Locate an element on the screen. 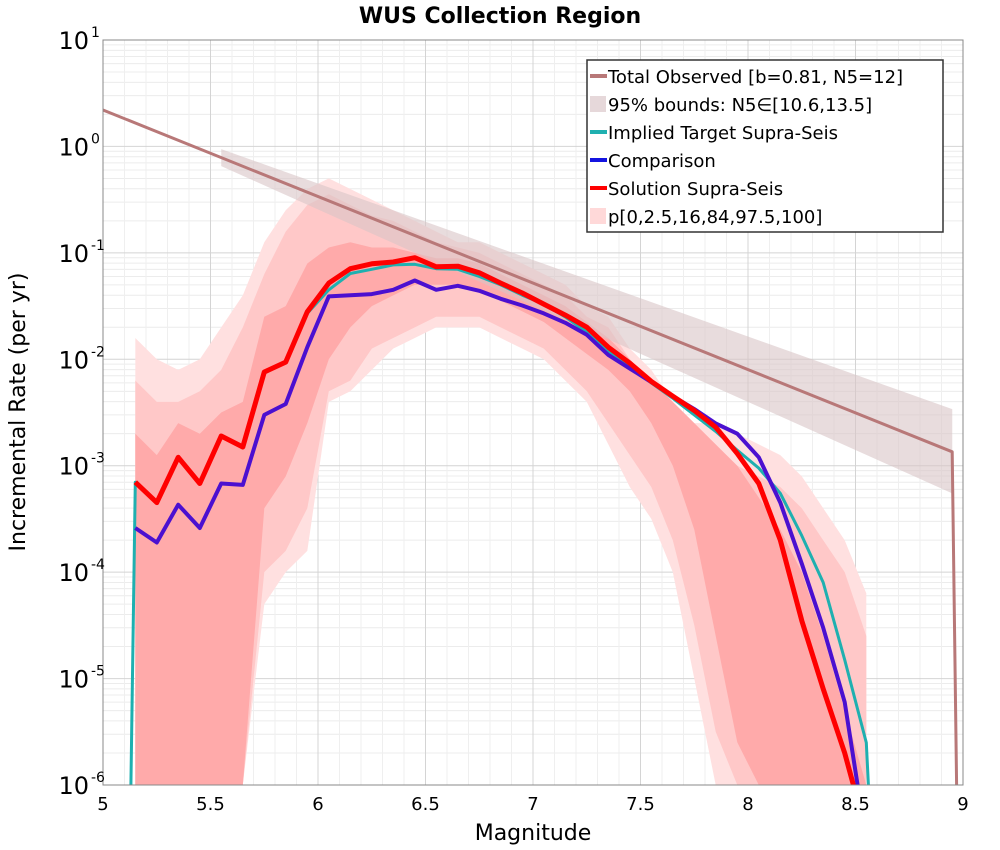 Image resolution: width=1000 pixels, height=850 pixels. y-tick-exponent: -5 is located at coordinates (98, 672).